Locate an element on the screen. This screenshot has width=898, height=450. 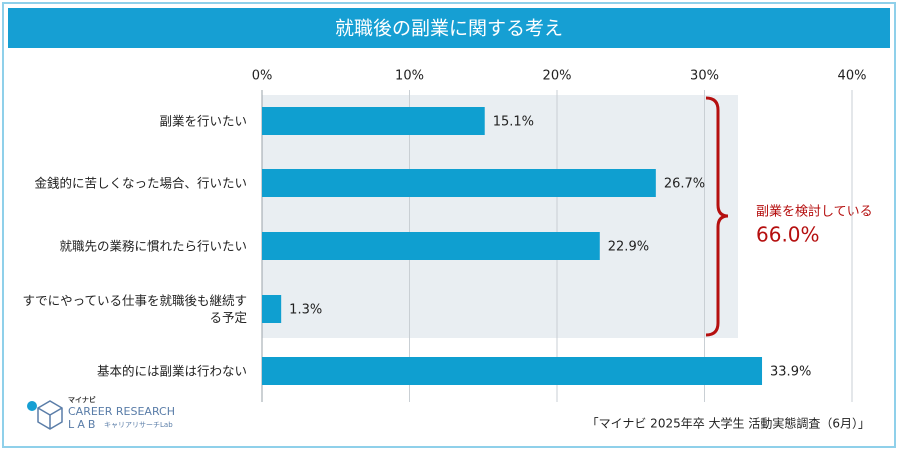
category-label: 基本的には副業は行わない is located at coordinates (171, 371).